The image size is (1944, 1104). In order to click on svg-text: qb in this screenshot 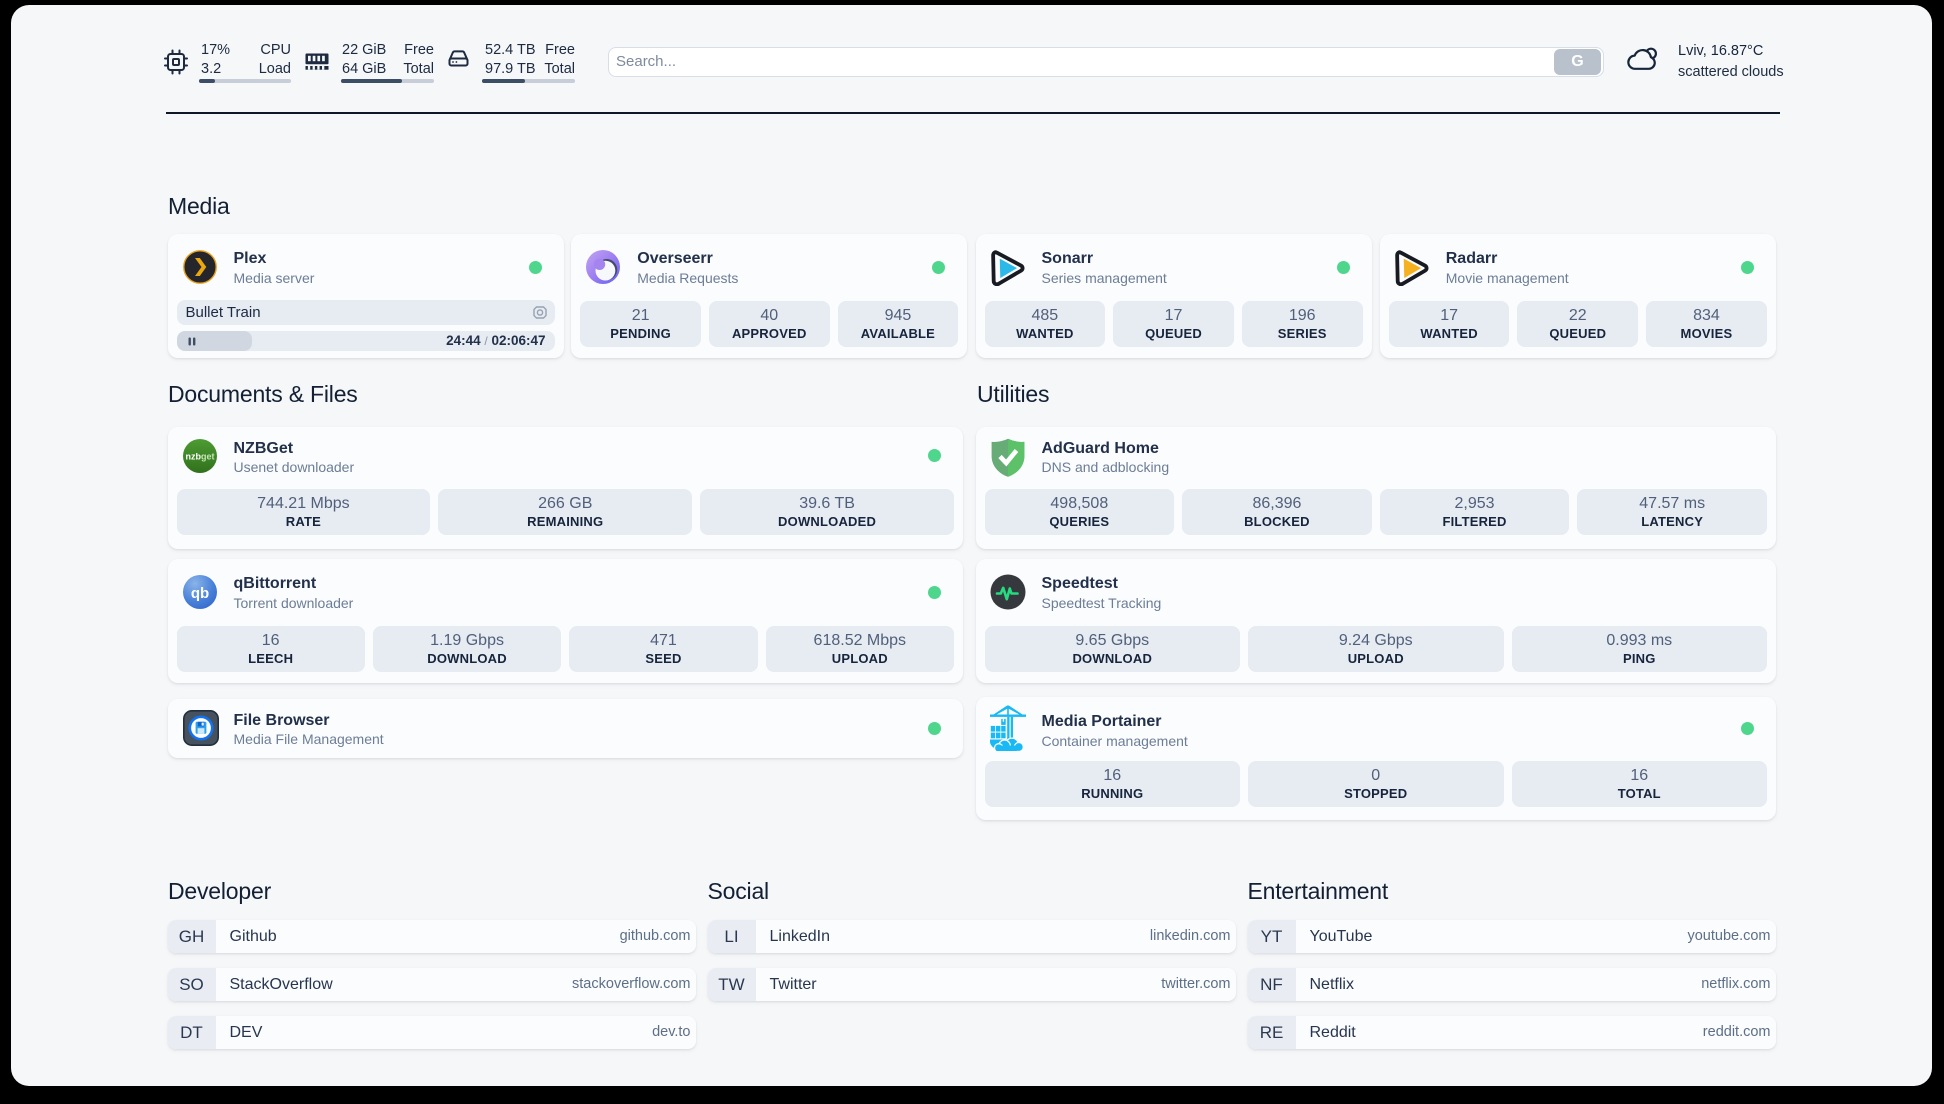, I will do `click(199, 593)`.